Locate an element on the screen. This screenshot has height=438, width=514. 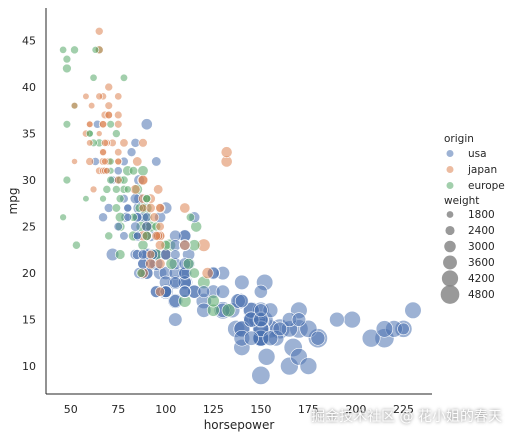
x-axis-title: horsepower is located at coordinates (239, 425).